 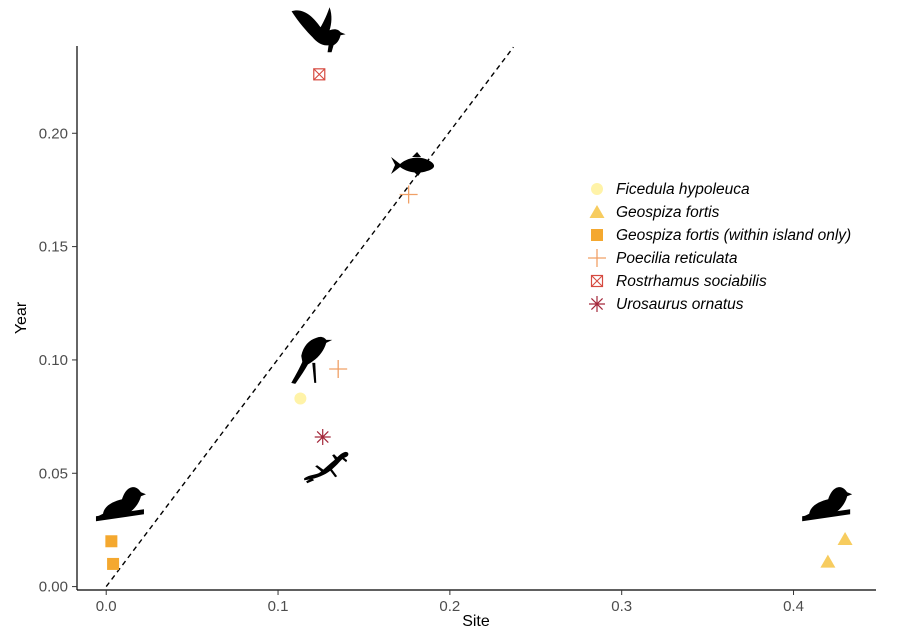 What do you see at coordinates (621, 606) in the screenshot?
I see `x-tick-label: 0.3` at bounding box center [621, 606].